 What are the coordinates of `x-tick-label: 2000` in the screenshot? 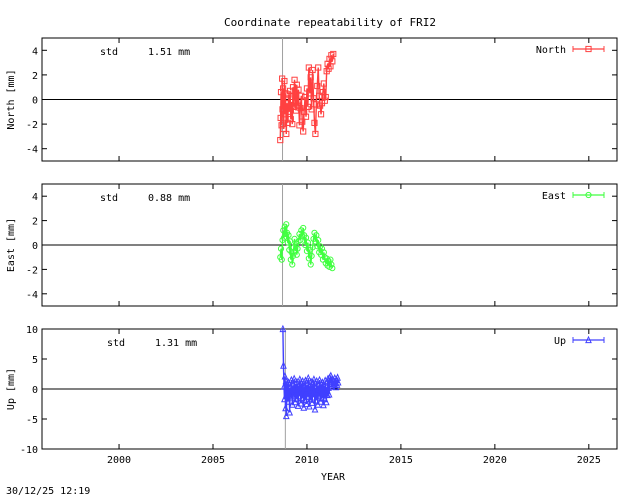 It's located at (119, 460).